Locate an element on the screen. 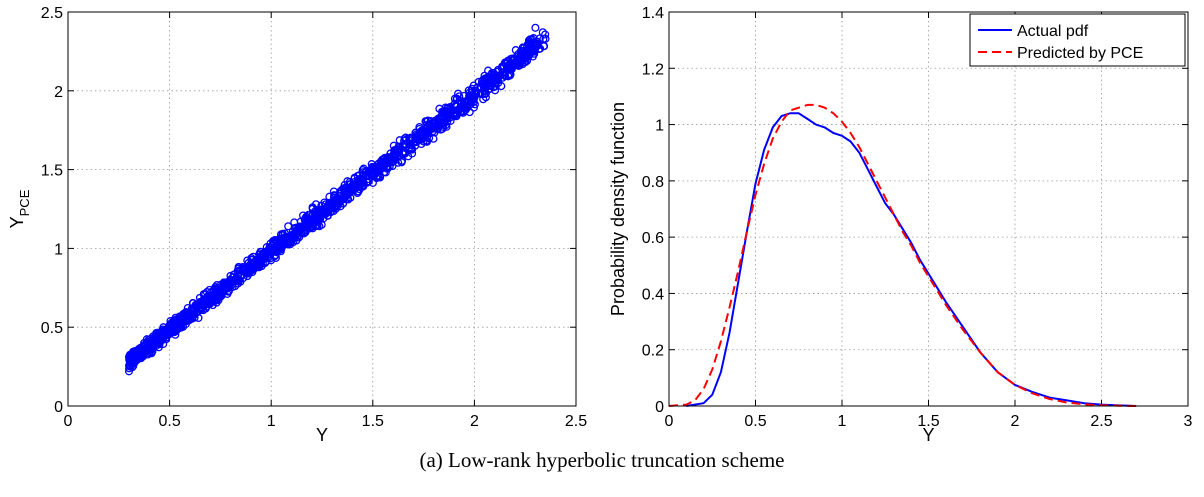  y-tick-label: 0.8 is located at coordinates (653, 182).